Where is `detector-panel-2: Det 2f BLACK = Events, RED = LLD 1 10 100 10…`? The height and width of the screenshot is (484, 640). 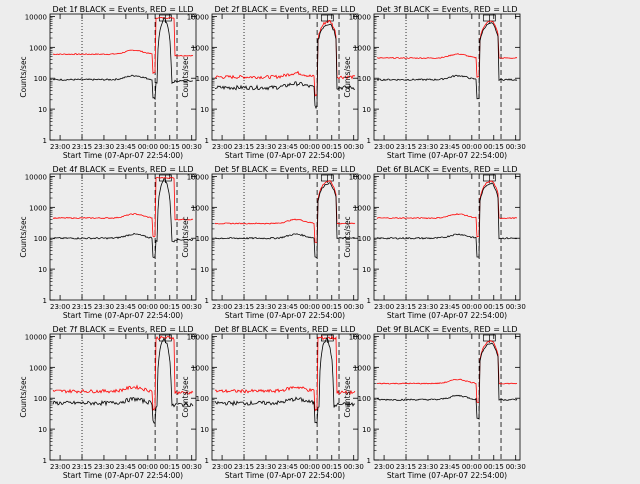
detector-panel-2: Det 2f BLACK = Events, RED = LLD 1 10 100 10… is located at coordinates (272, 82).